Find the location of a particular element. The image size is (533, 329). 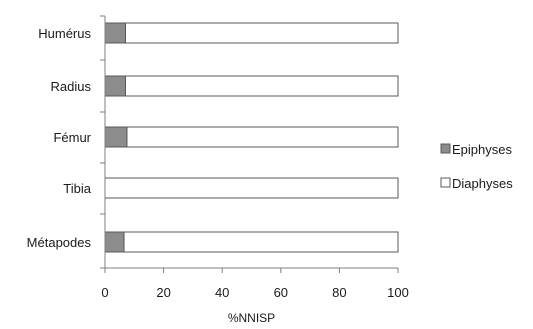

bar-epiphyses-femur is located at coordinates (116, 137).